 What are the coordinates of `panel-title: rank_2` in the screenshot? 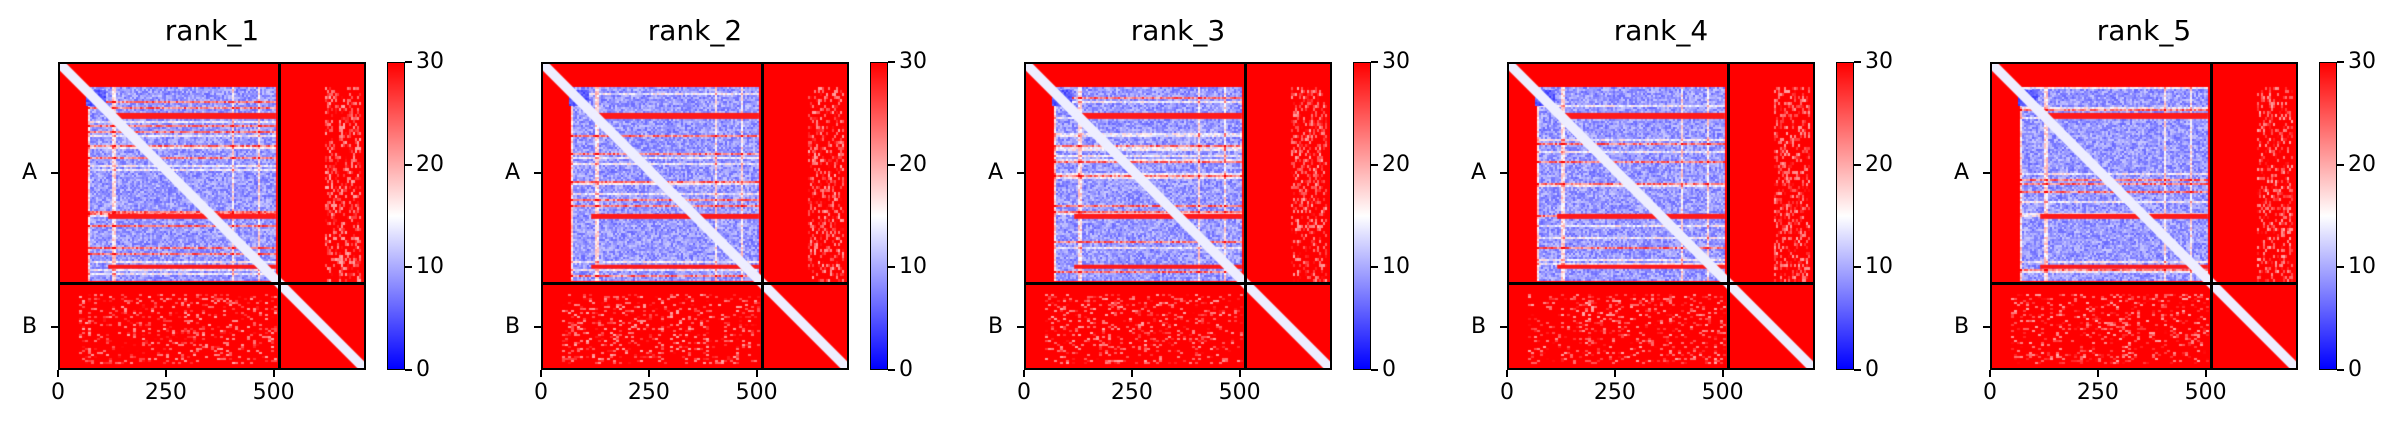 It's located at (695, 30).